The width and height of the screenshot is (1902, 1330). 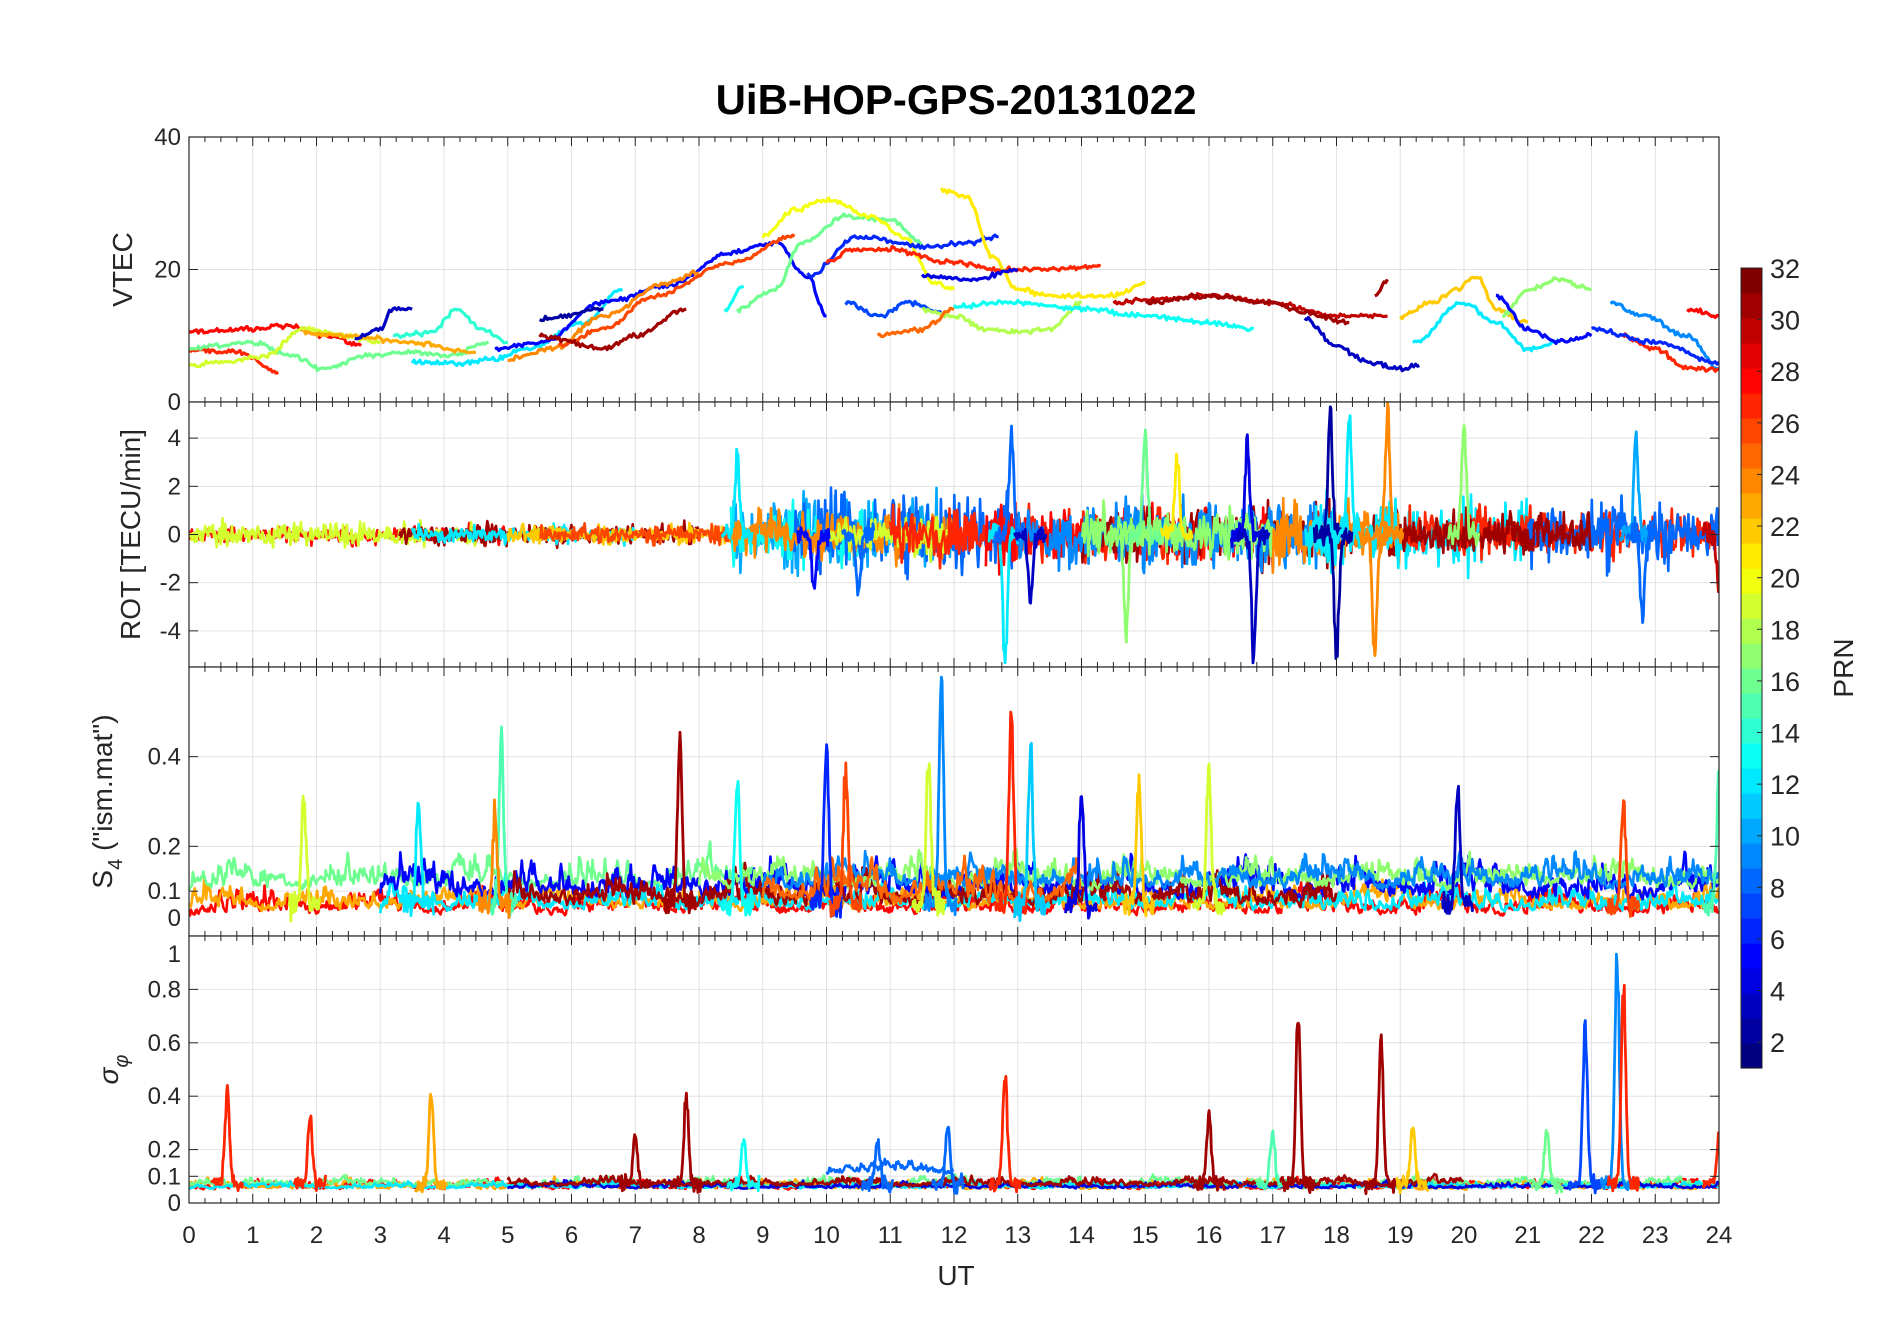 I want to click on x-tick-label: 15, so click(x=1145, y=1235).